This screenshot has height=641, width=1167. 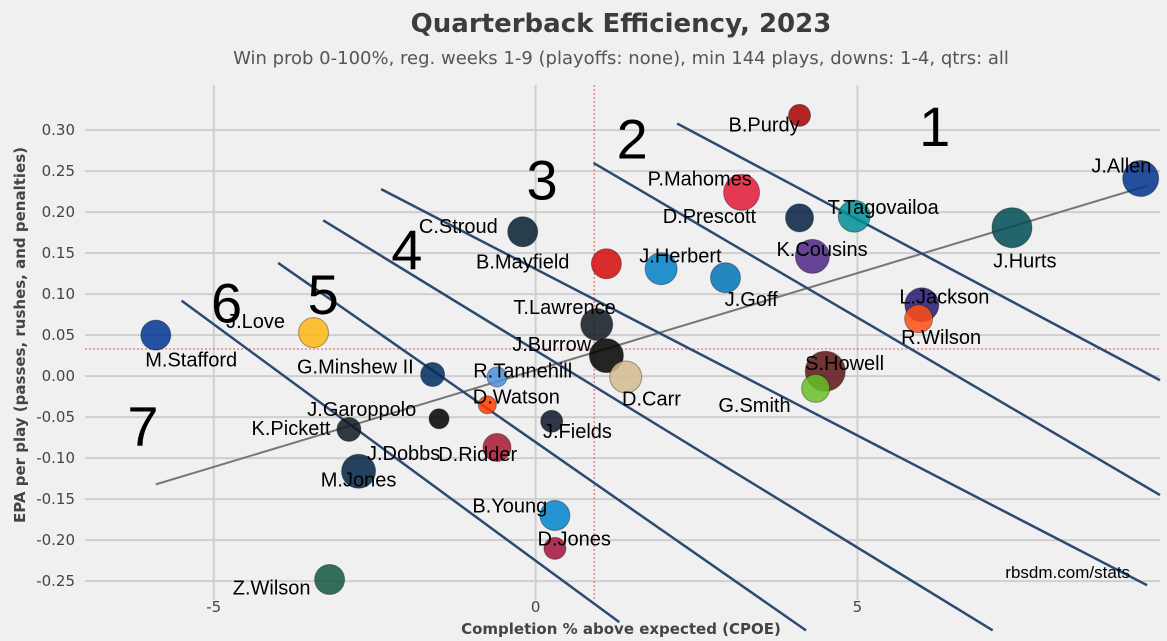 I want to click on tier-number: 3, so click(x=541, y=179).